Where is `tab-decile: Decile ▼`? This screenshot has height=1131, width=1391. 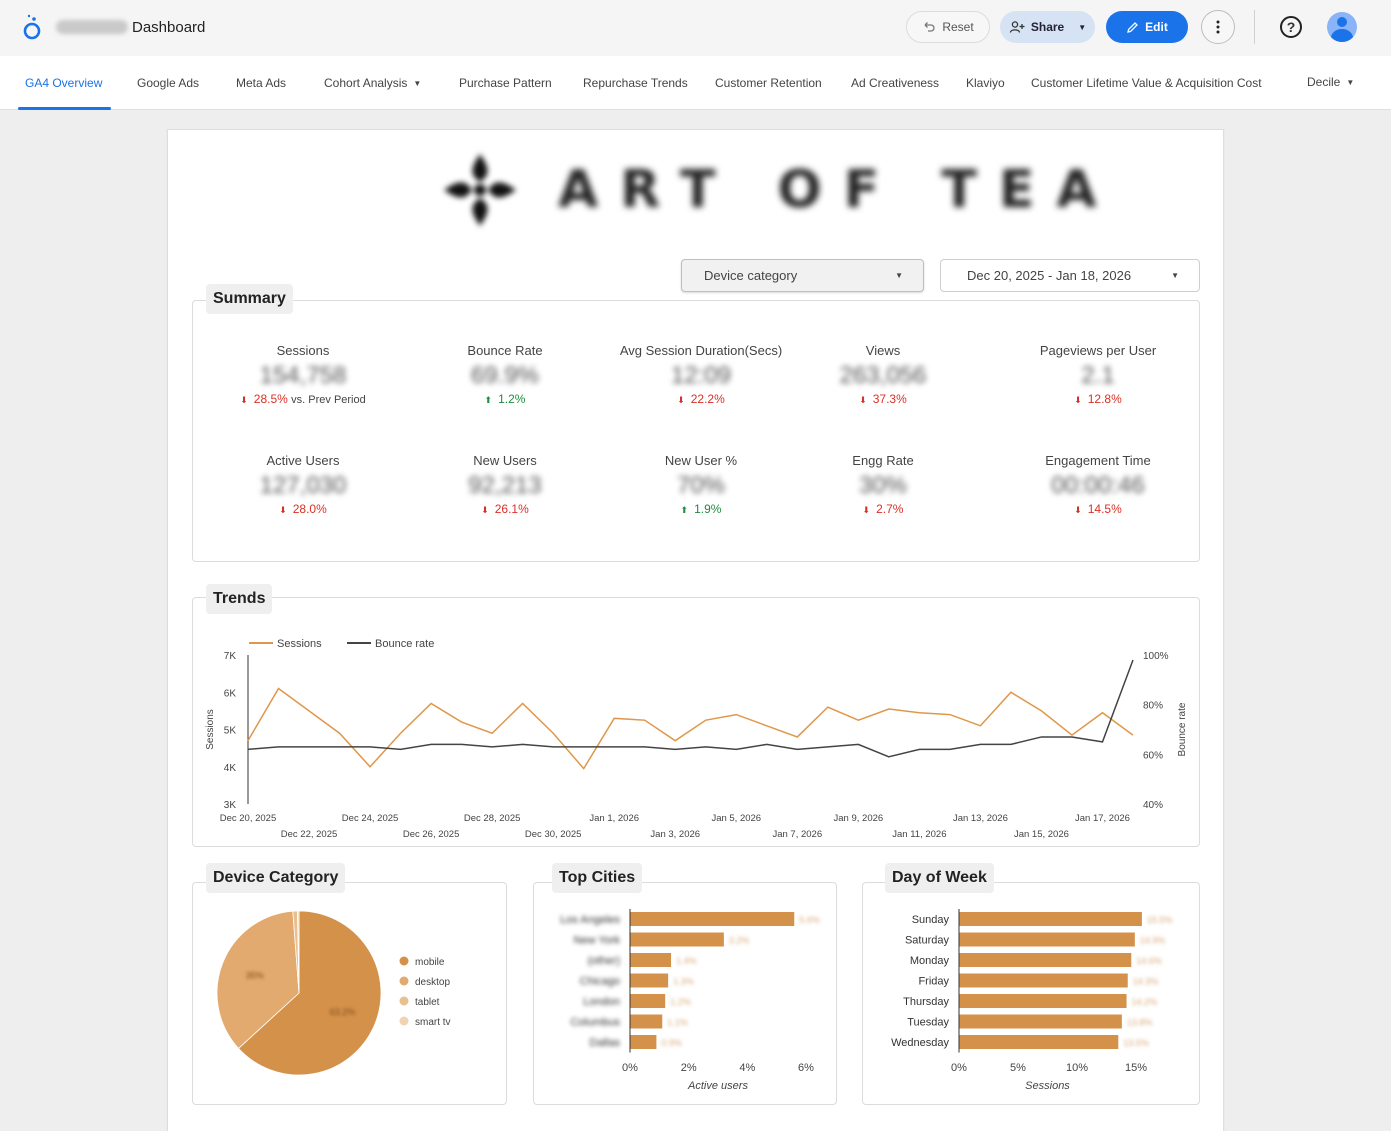
tab-decile: Decile ▼ is located at coordinates (1330, 82).